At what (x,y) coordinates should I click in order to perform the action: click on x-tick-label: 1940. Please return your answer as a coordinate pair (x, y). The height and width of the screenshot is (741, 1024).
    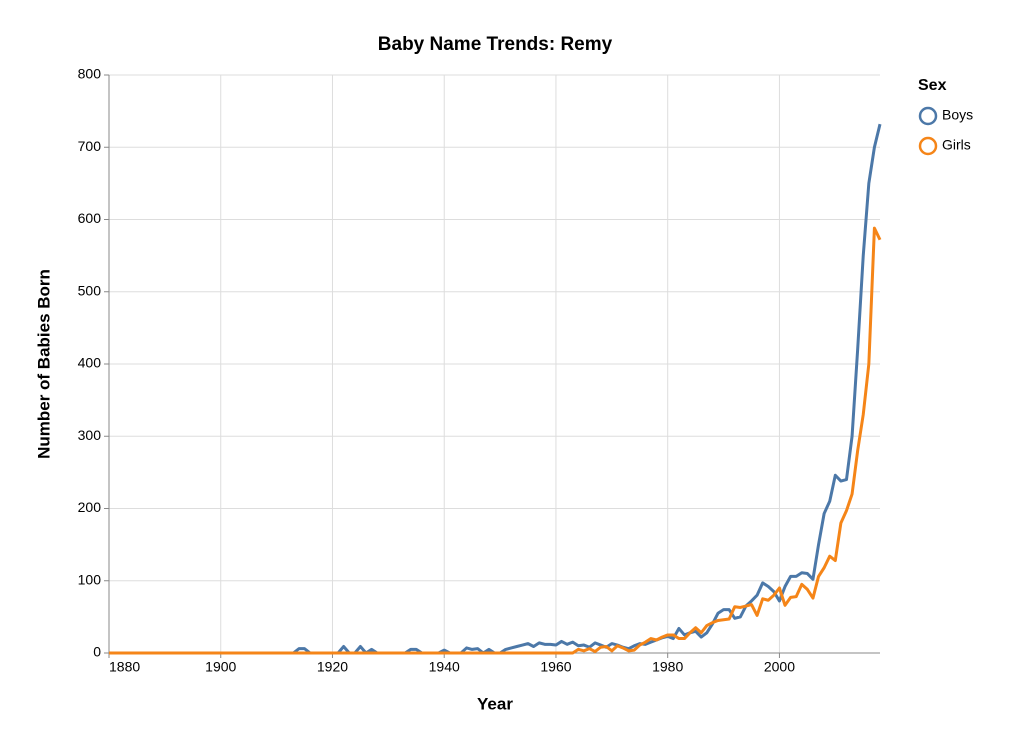
    Looking at the image, I should click on (444, 667).